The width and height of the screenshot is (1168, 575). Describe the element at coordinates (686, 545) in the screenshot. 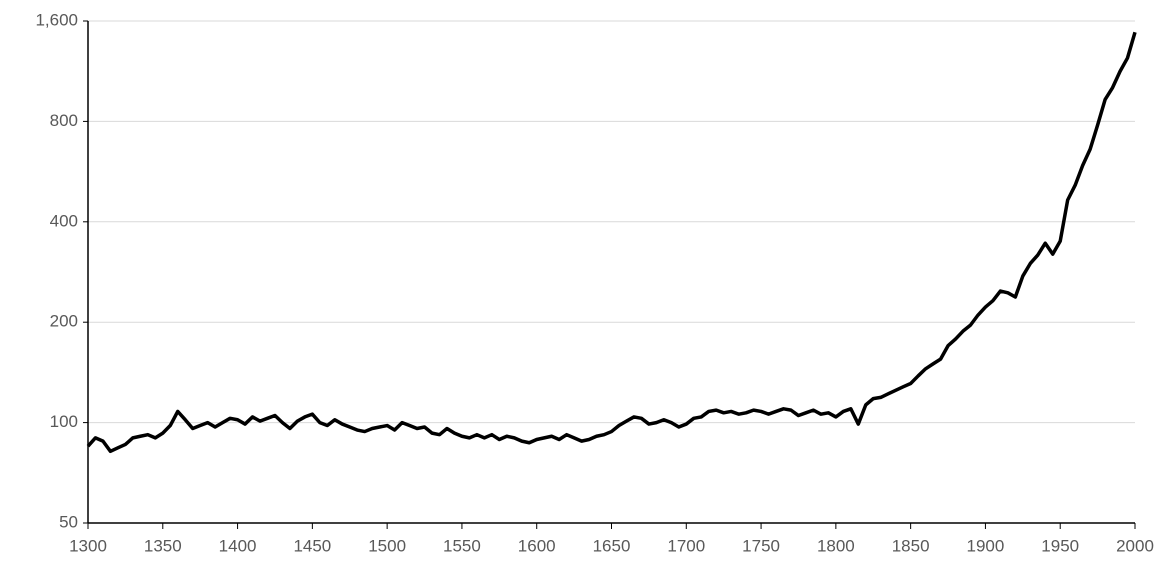

I see `x-tick-label: 1700` at that location.